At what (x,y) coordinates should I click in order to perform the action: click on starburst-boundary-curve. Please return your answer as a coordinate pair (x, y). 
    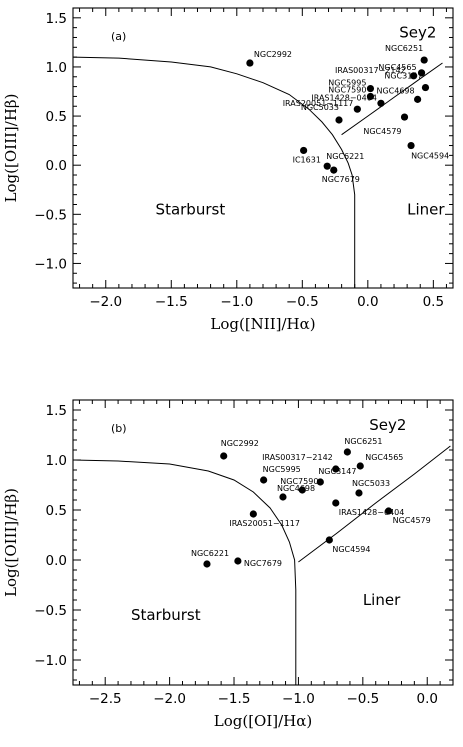
    Looking at the image, I should click on (185, 572).